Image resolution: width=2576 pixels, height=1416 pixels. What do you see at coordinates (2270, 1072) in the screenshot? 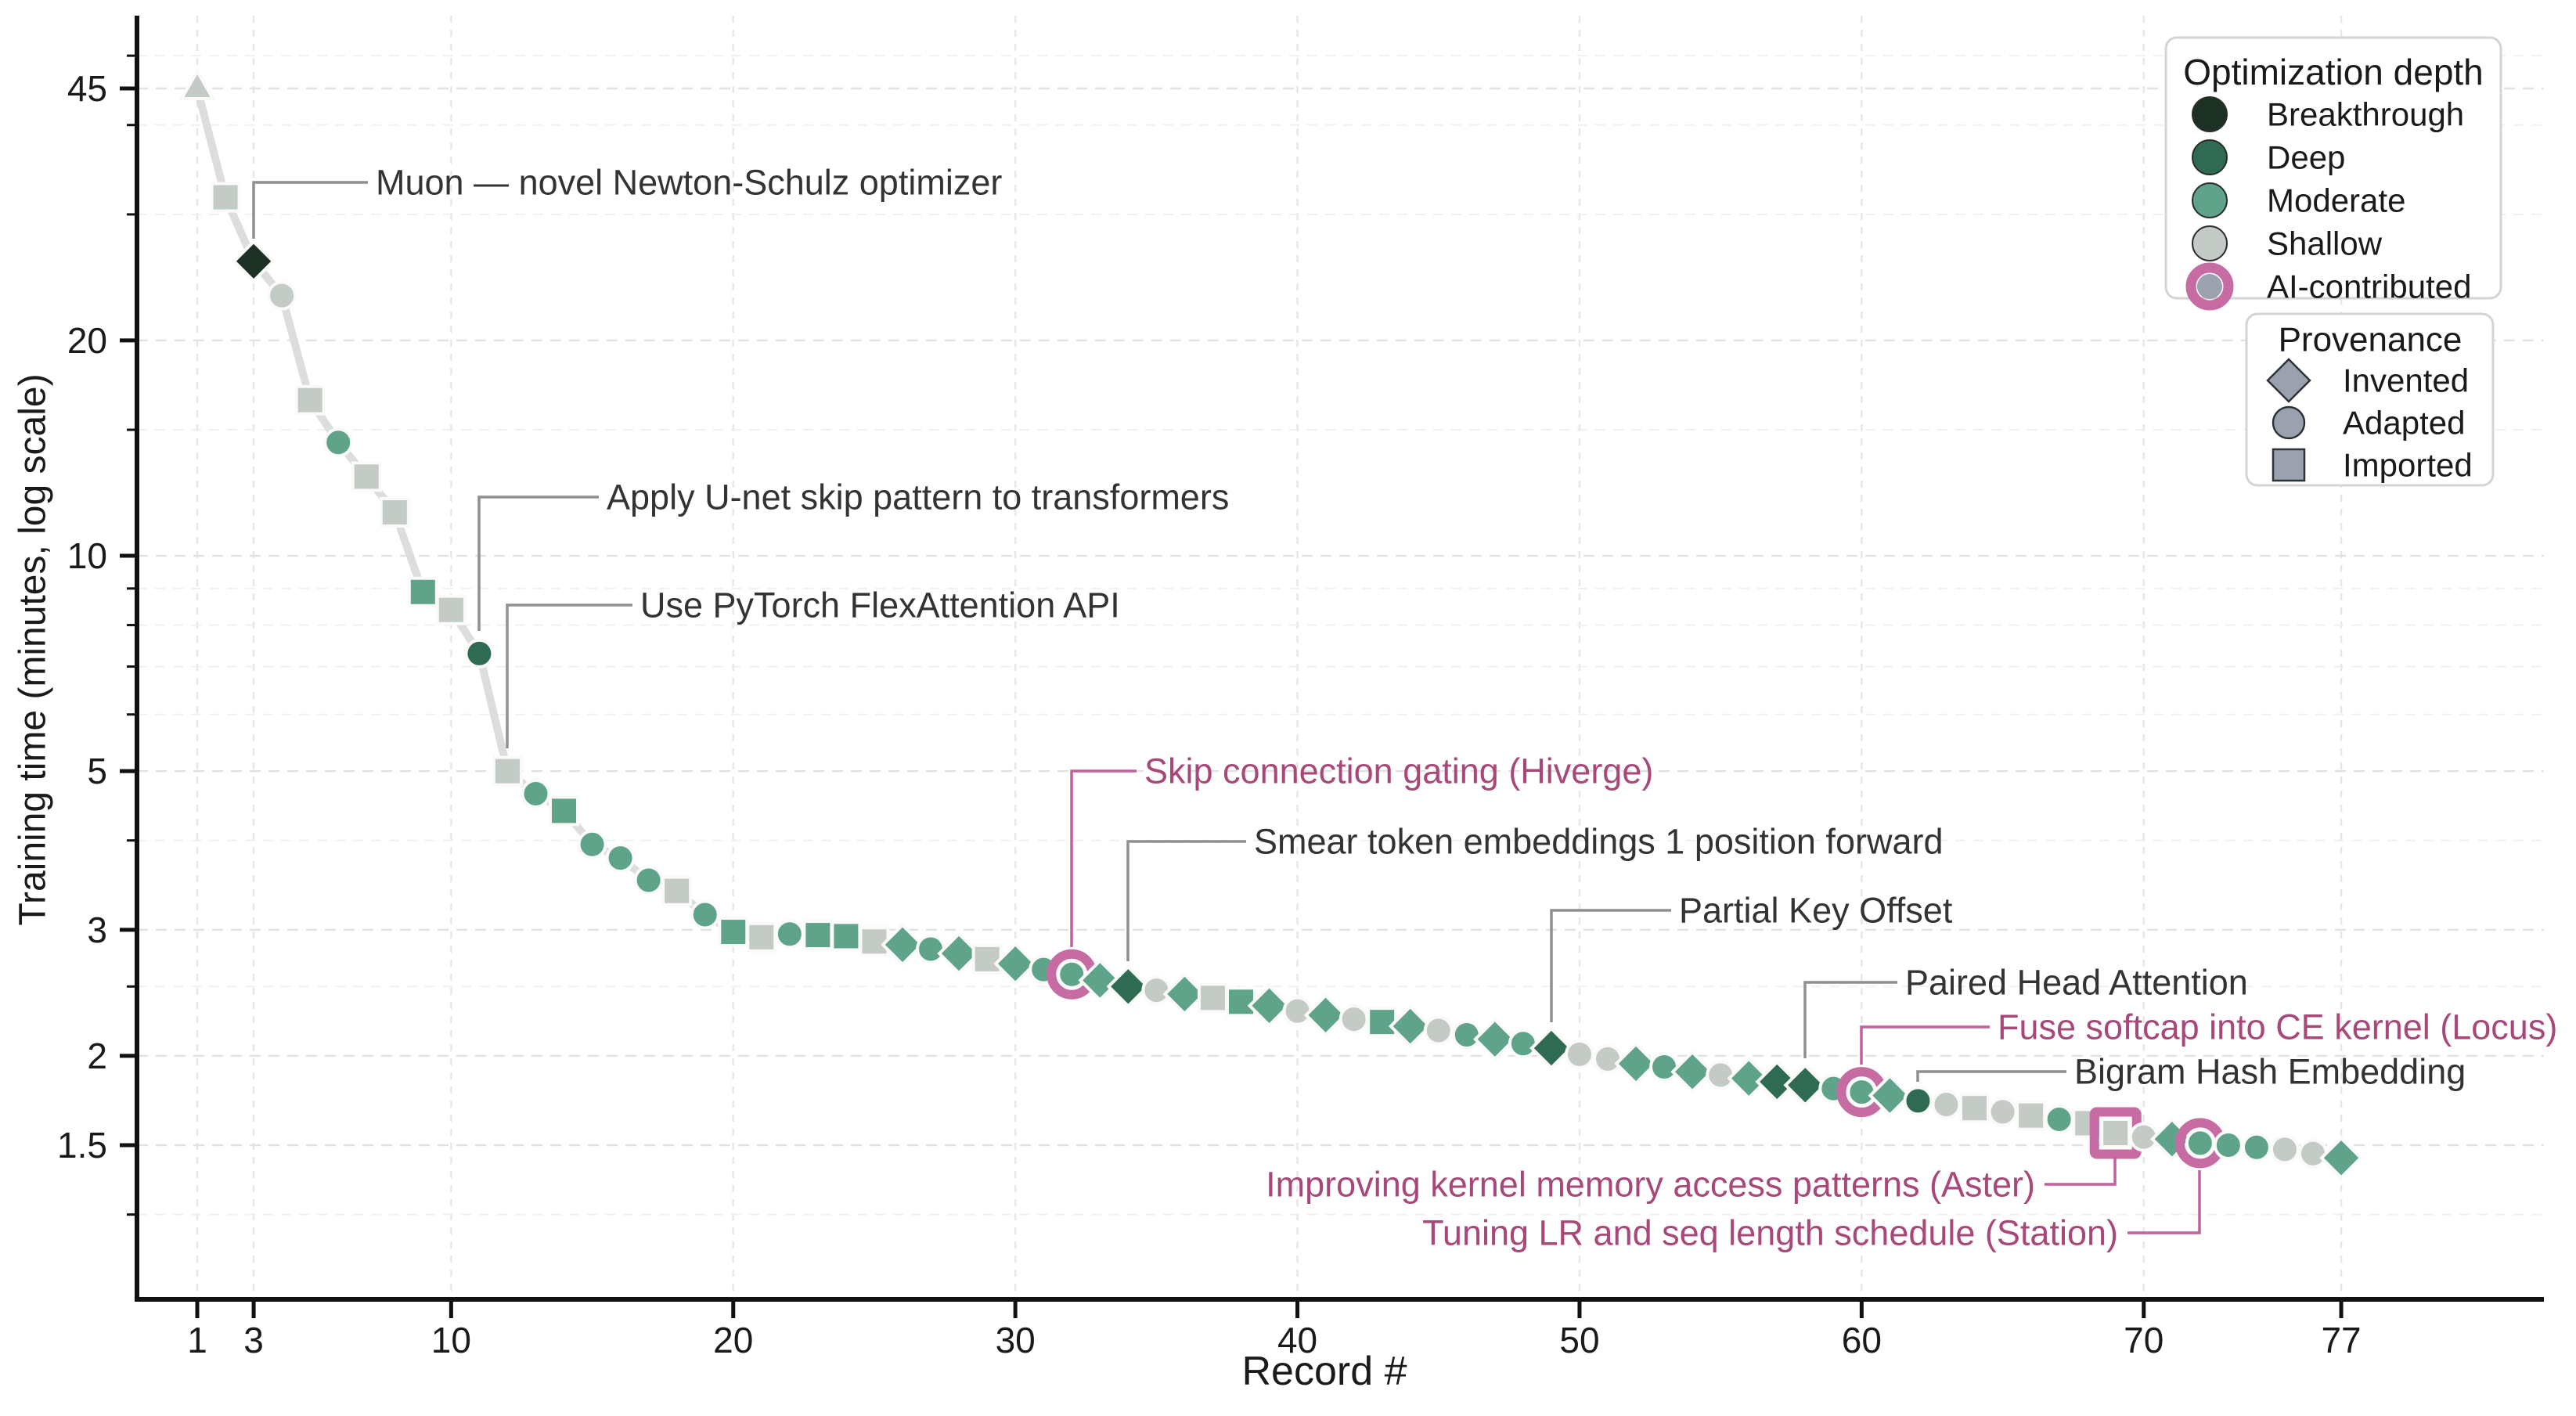
I see `annotation-label: Bigram Hash Embedding` at bounding box center [2270, 1072].